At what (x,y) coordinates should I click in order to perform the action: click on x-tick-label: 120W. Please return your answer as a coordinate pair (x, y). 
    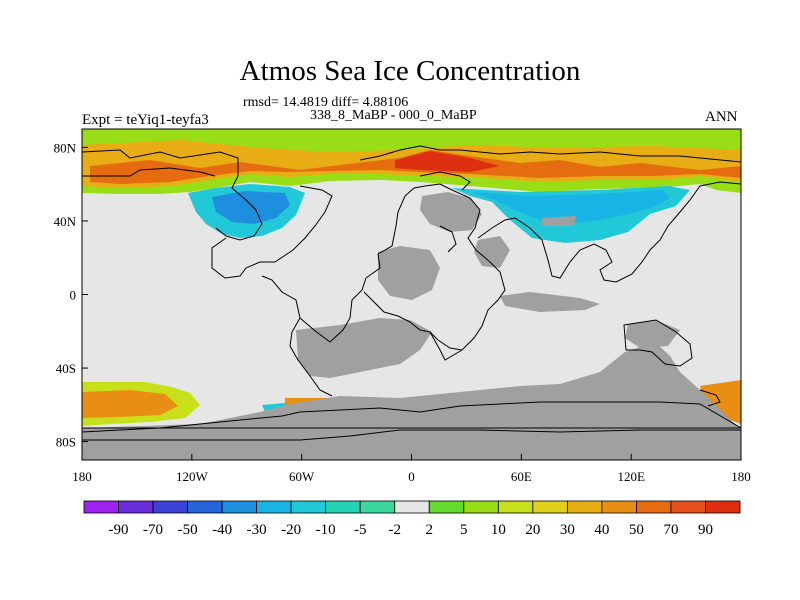
    Looking at the image, I should click on (192, 476).